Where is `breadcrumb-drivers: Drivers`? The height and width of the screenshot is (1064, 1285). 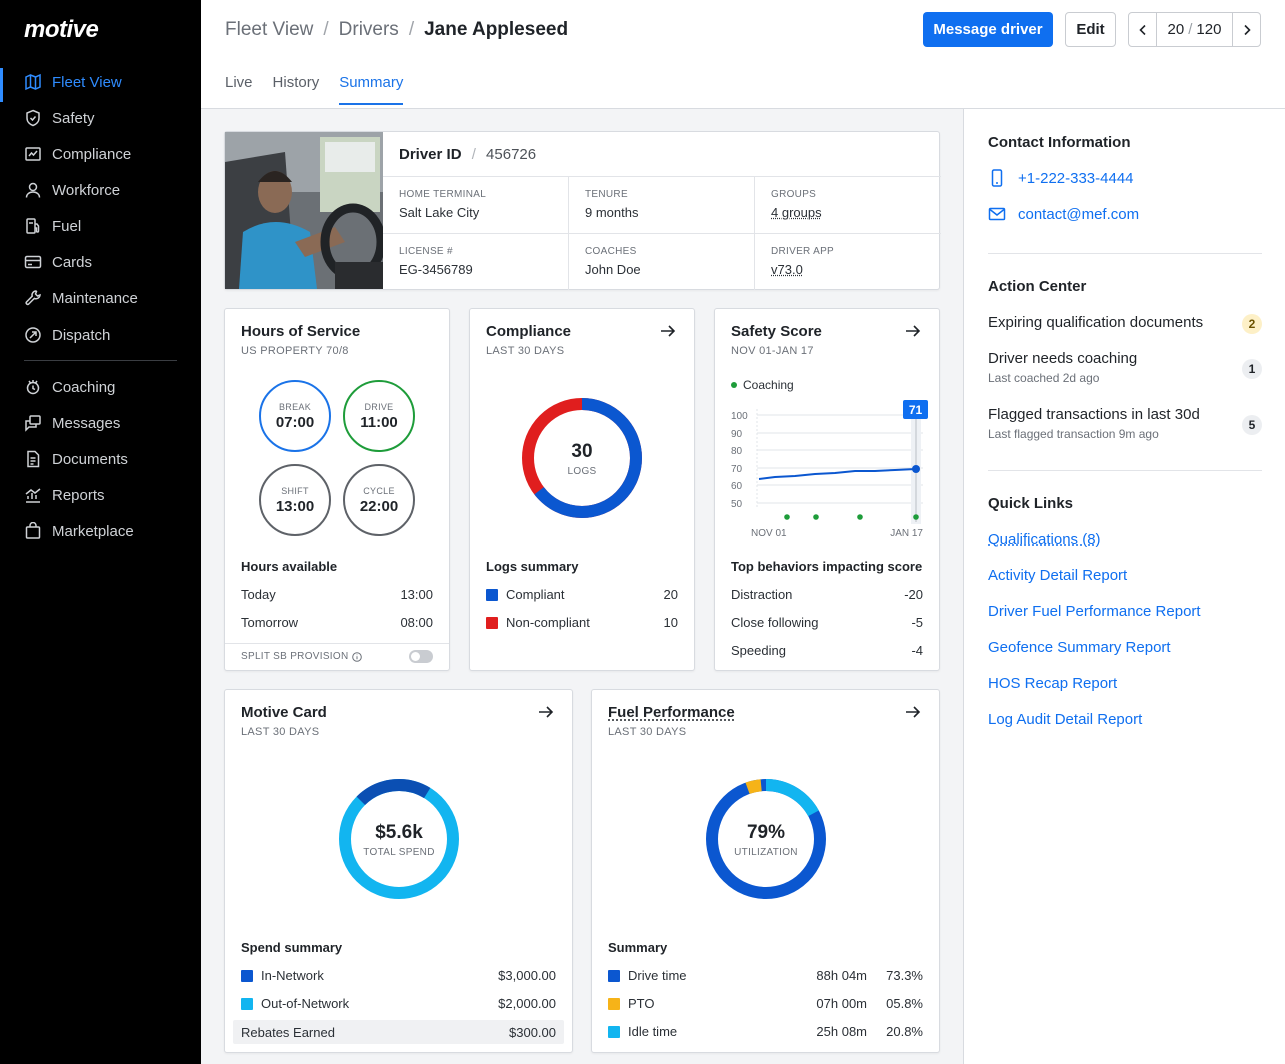 breadcrumb-drivers: Drivers is located at coordinates (368, 29).